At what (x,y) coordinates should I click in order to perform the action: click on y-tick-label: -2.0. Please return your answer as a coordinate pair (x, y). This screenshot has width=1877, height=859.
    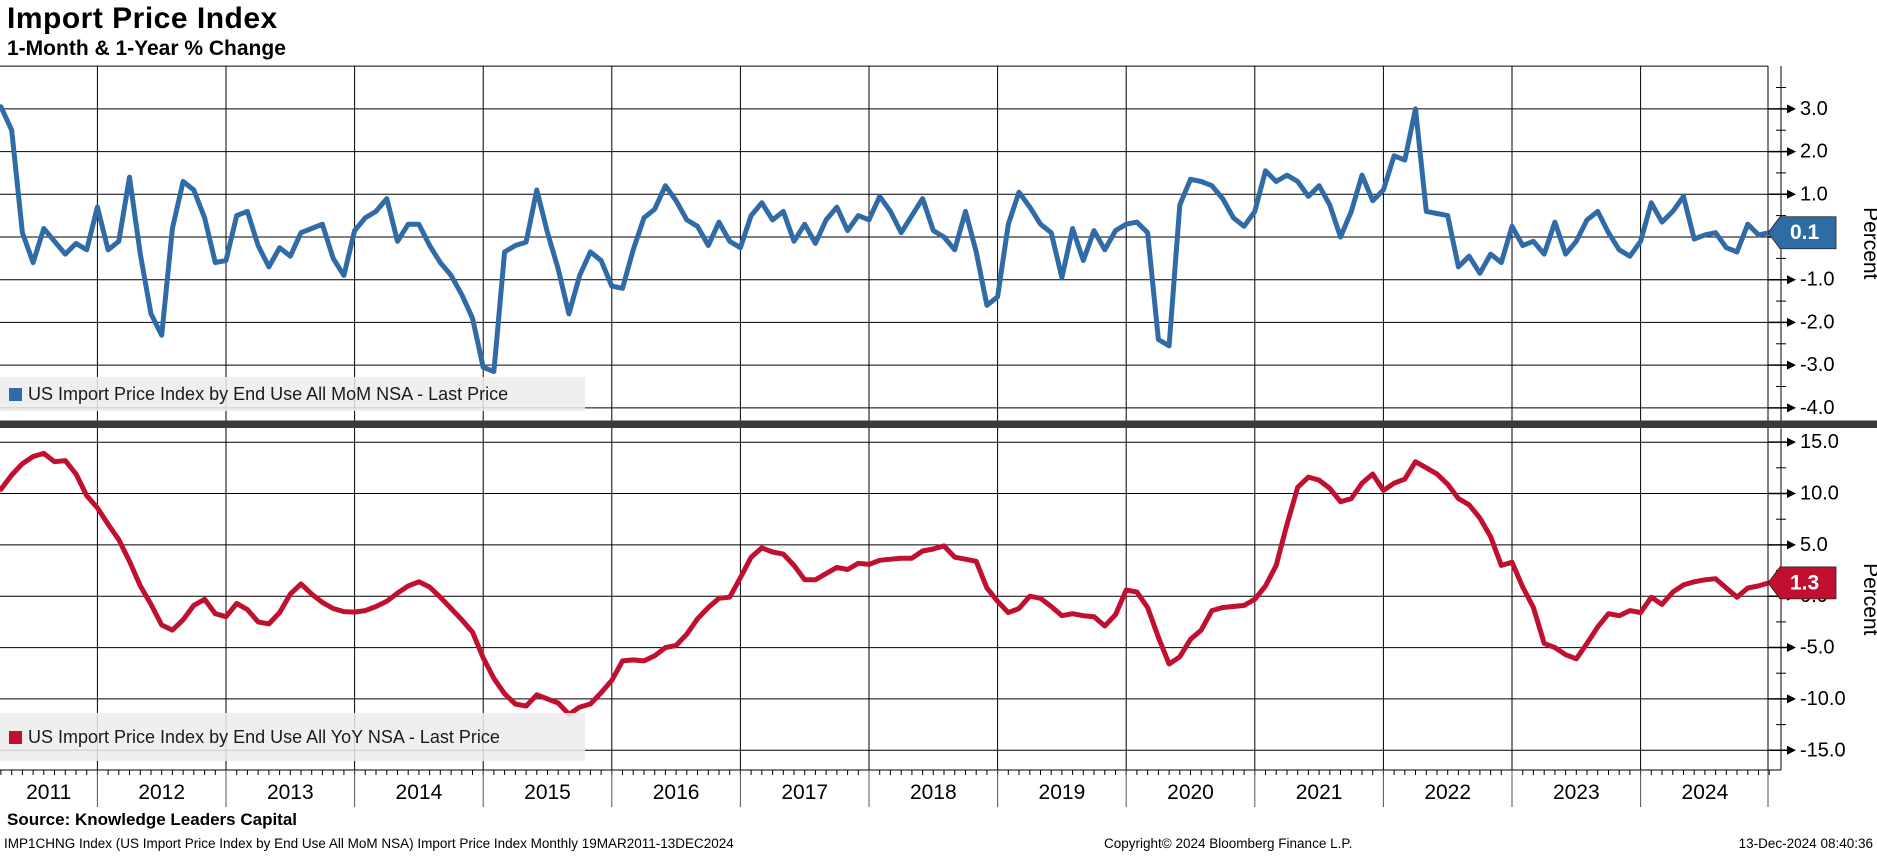
    Looking at the image, I should click on (1817, 322).